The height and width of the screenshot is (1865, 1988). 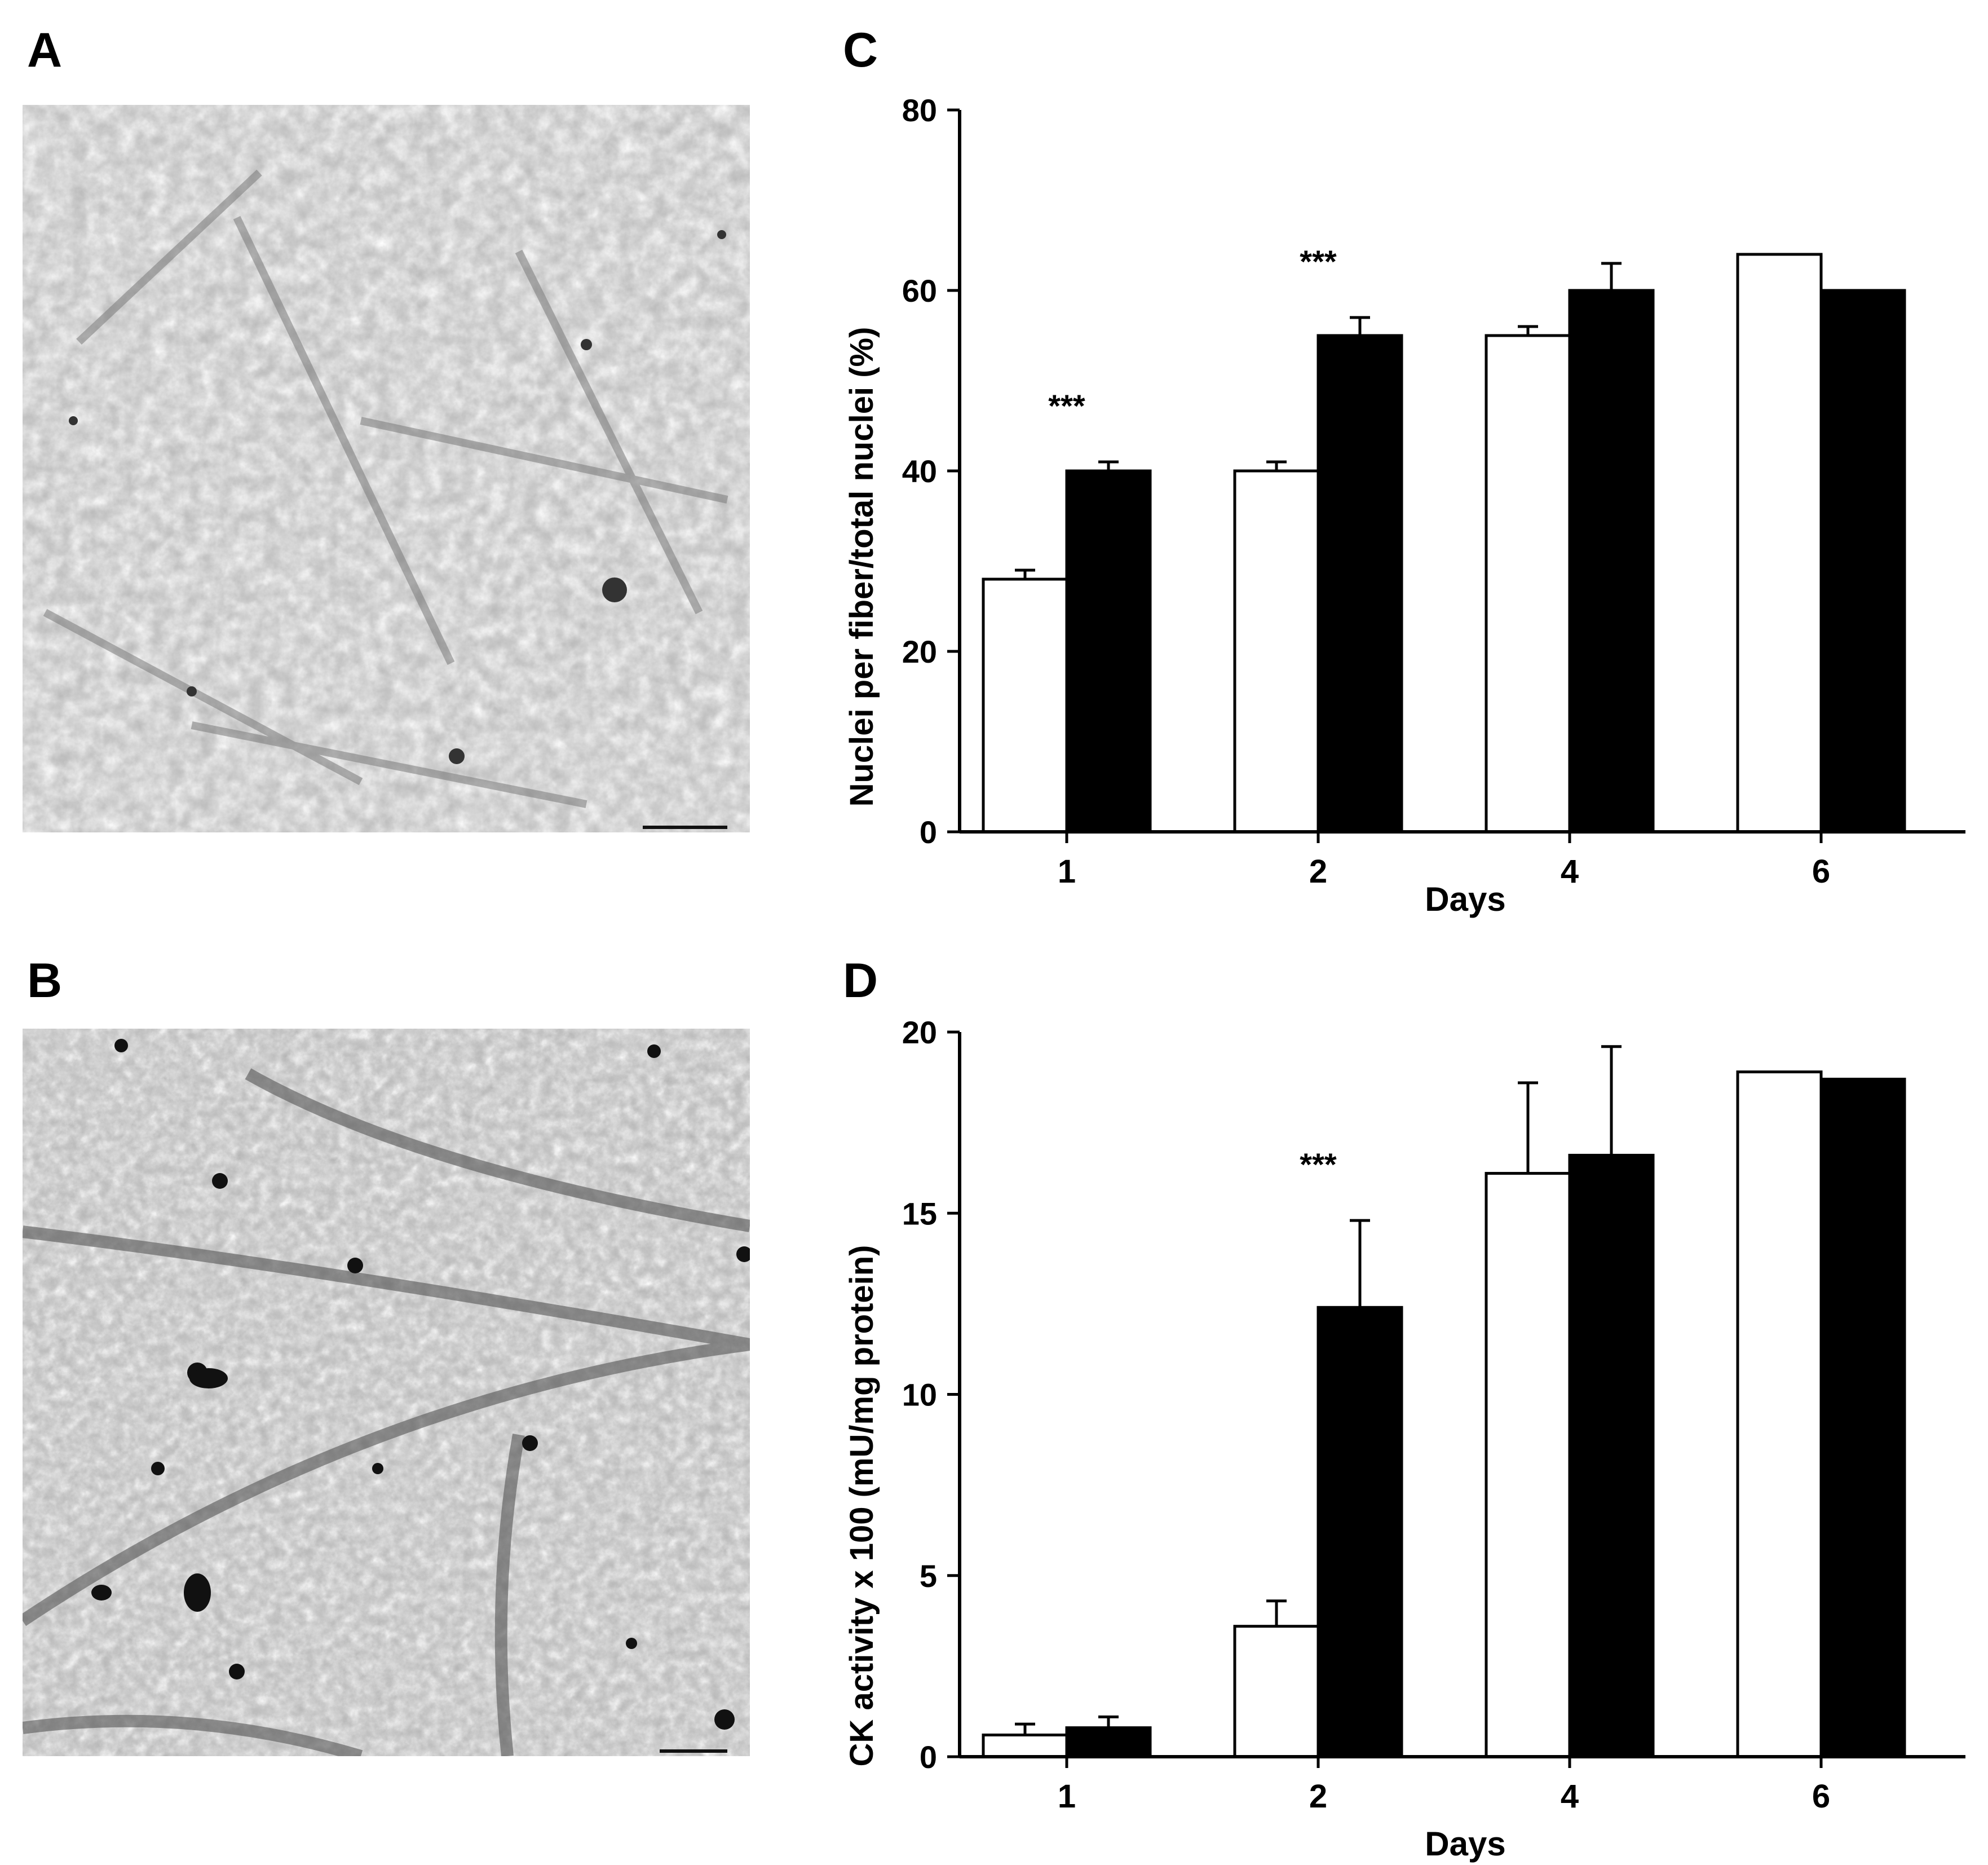 What do you see at coordinates (45, 50) in the screenshot?
I see `panel-label-a: A` at bounding box center [45, 50].